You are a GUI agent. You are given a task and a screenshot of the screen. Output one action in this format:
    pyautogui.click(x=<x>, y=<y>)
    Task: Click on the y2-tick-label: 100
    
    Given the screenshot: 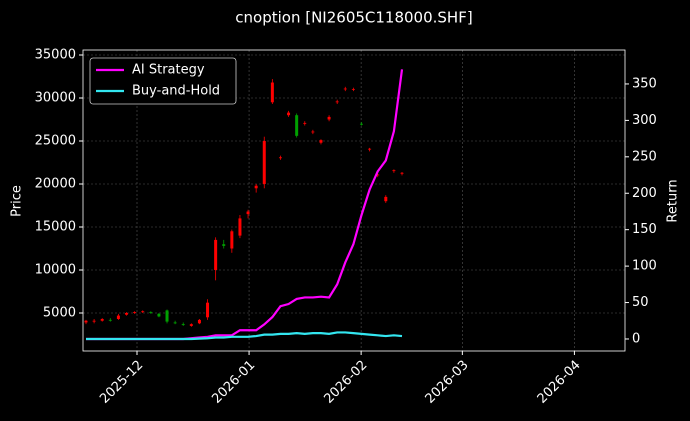 What is the action you would take?
    pyautogui.click(x=644, y=266)
    